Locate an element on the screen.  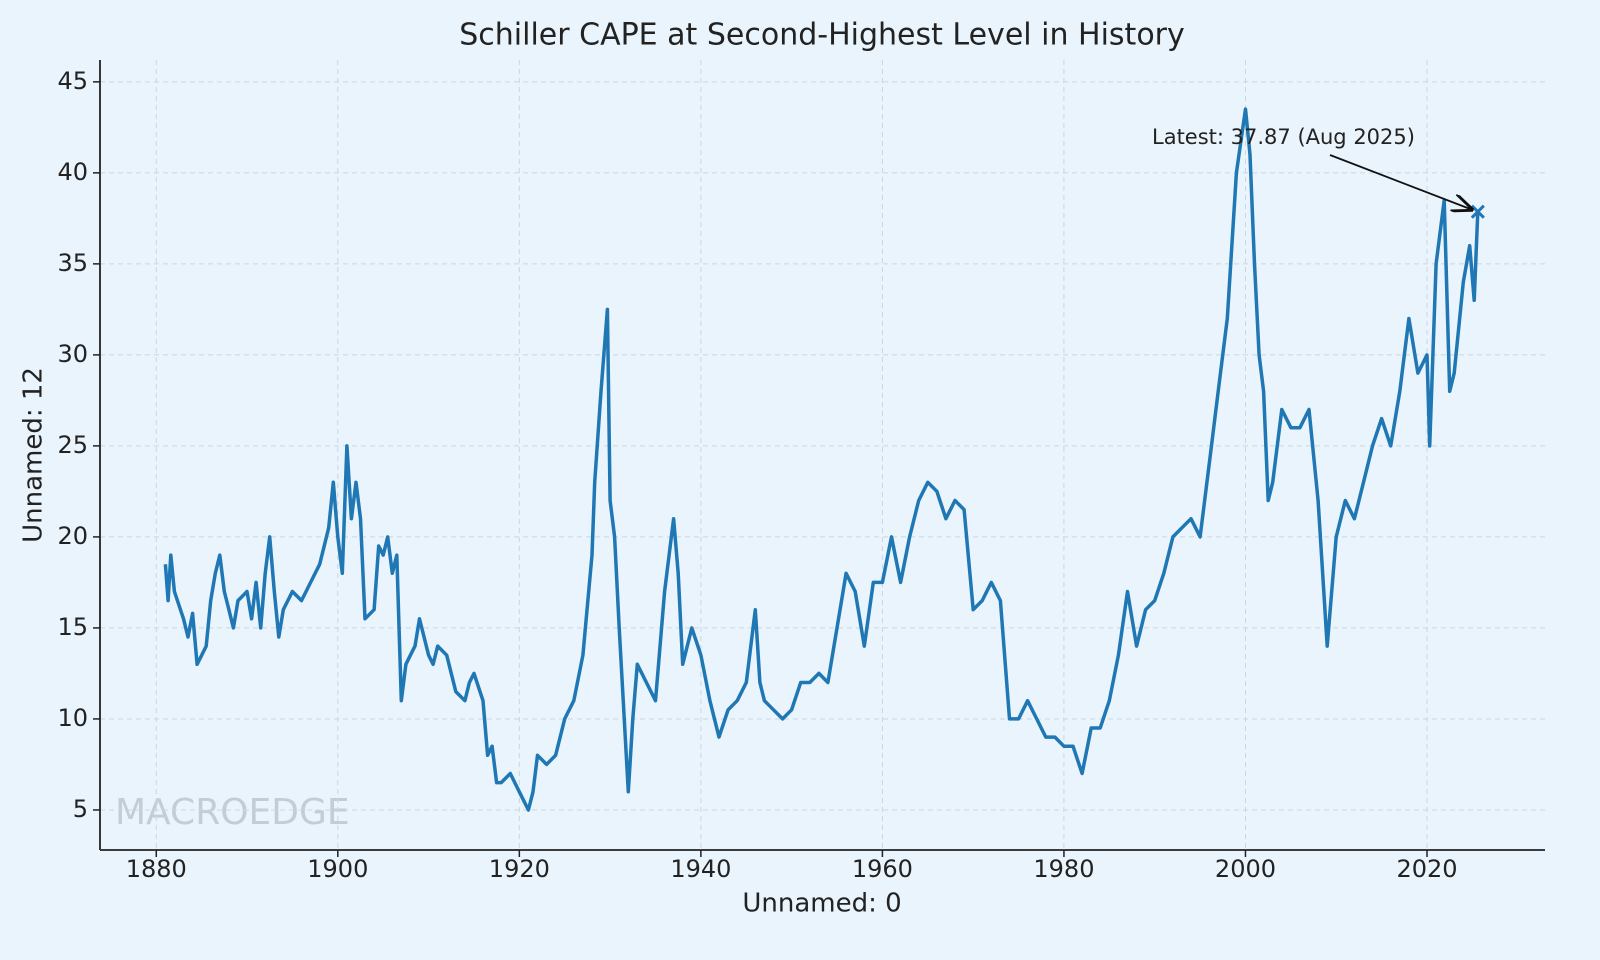
x-tick-label: 1900 is located at coordinates (337, 869).